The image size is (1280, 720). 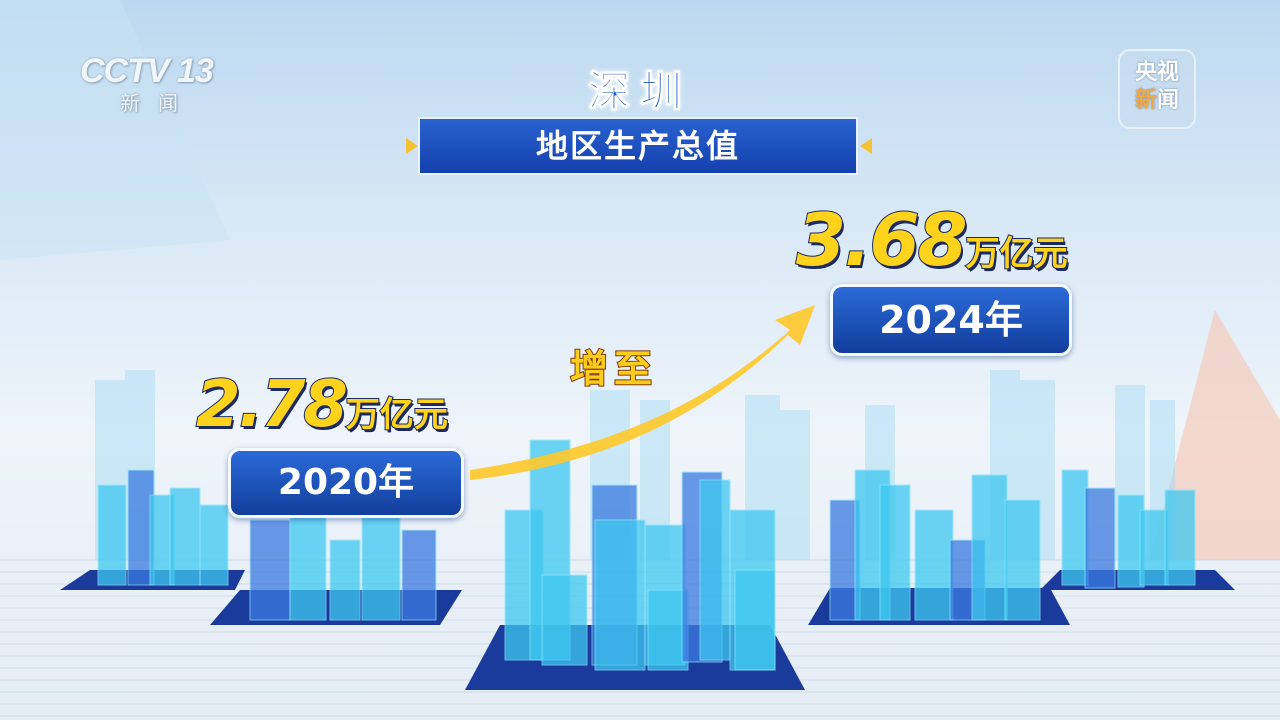 I want to click on growth-arrow-icon, so click(x=642, y=392).